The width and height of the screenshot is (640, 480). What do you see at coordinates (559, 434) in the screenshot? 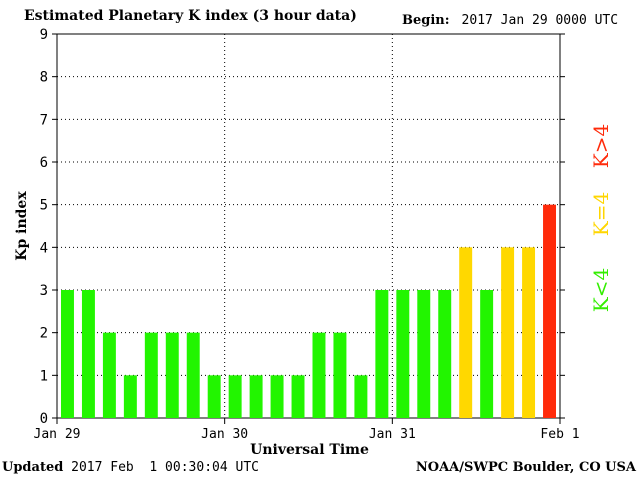
I see `x-tick-label: Feb 1` at bounding box center [559, 434].